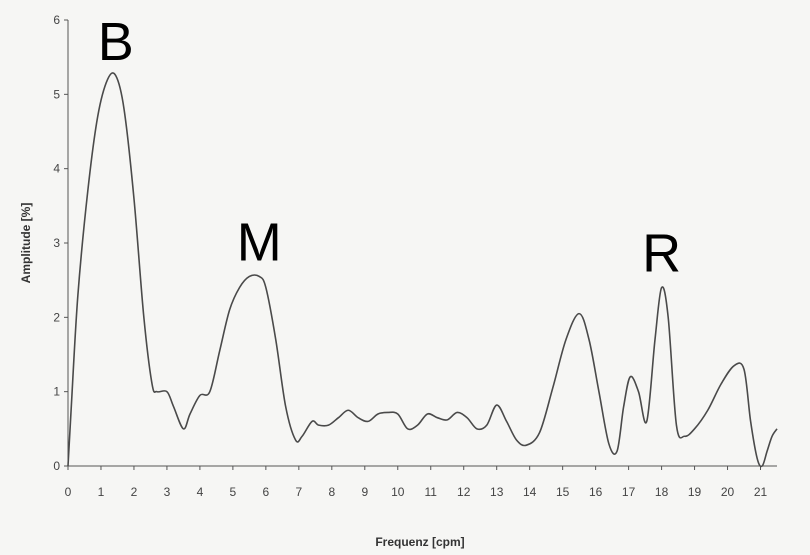  What do you see at coordinates (56, 169) in the screenshot?
I see `y-tick-label: 4` at bounding box center [56, 169].